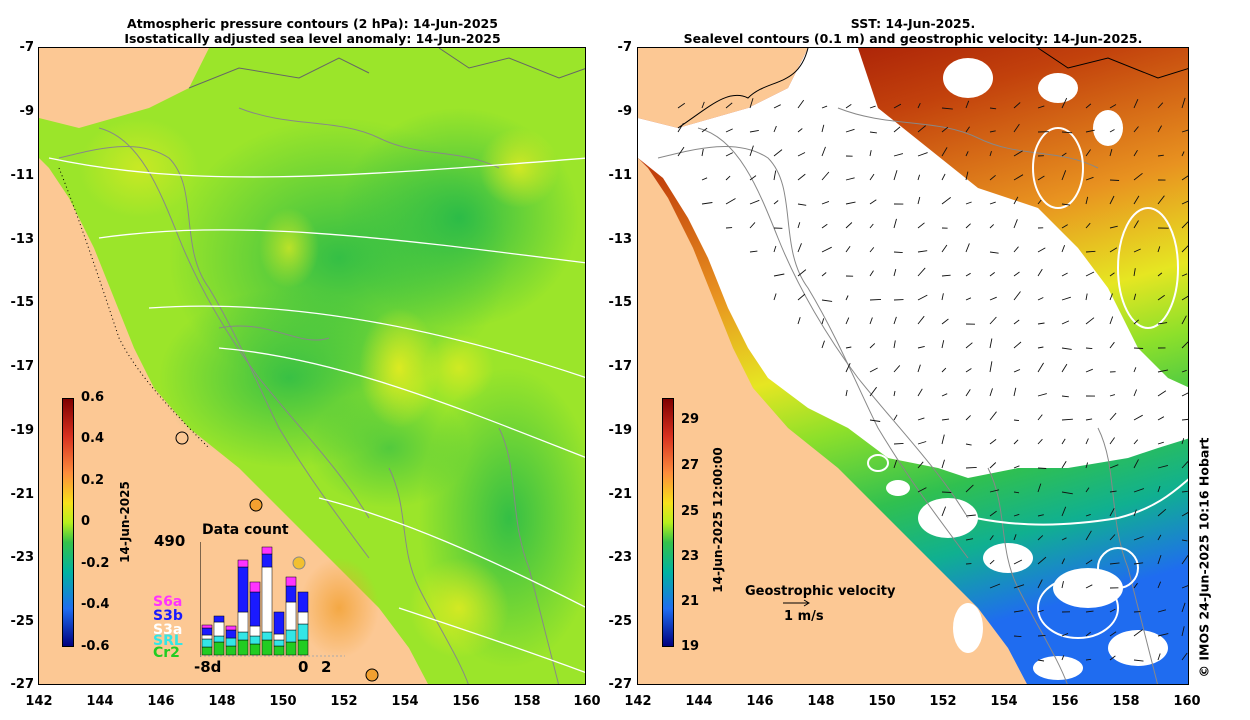 Image resolution: width=1250 pixels, height=720 pixels. I want to click on right-ytick: -17, so click(620, 366).